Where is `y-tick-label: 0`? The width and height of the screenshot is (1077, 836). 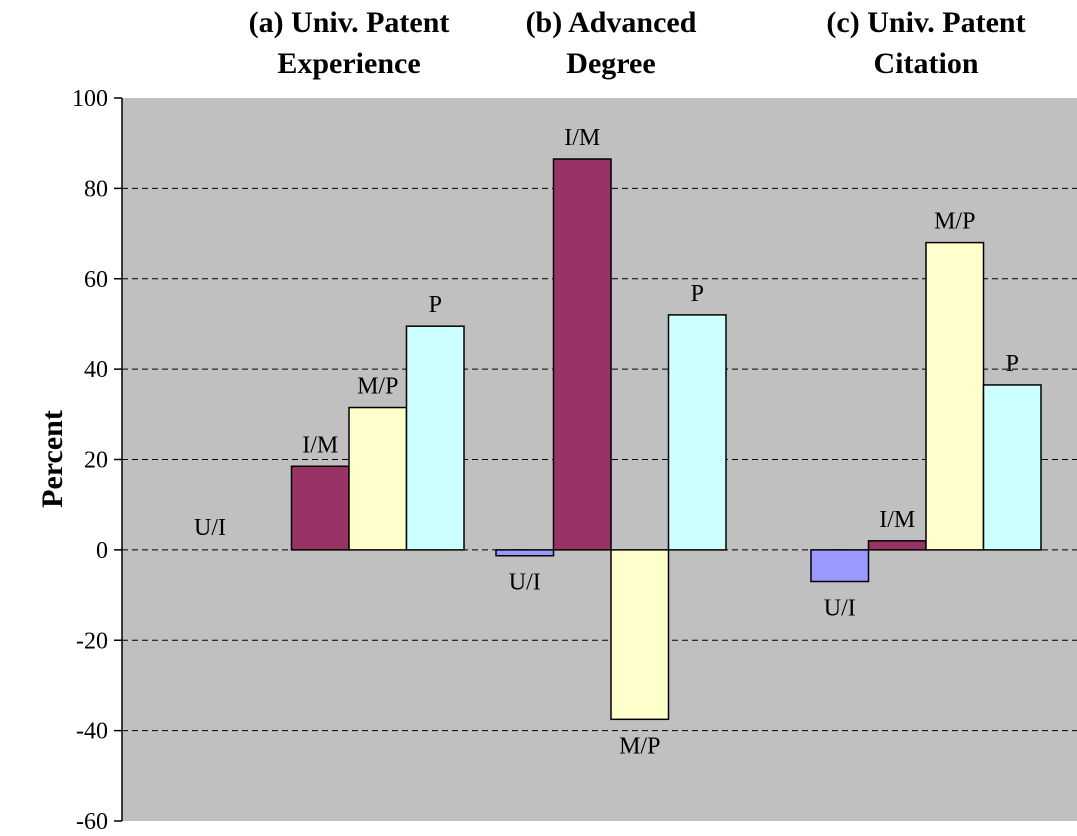
y-tick-label: 0 is located at coordinates (102, 551).